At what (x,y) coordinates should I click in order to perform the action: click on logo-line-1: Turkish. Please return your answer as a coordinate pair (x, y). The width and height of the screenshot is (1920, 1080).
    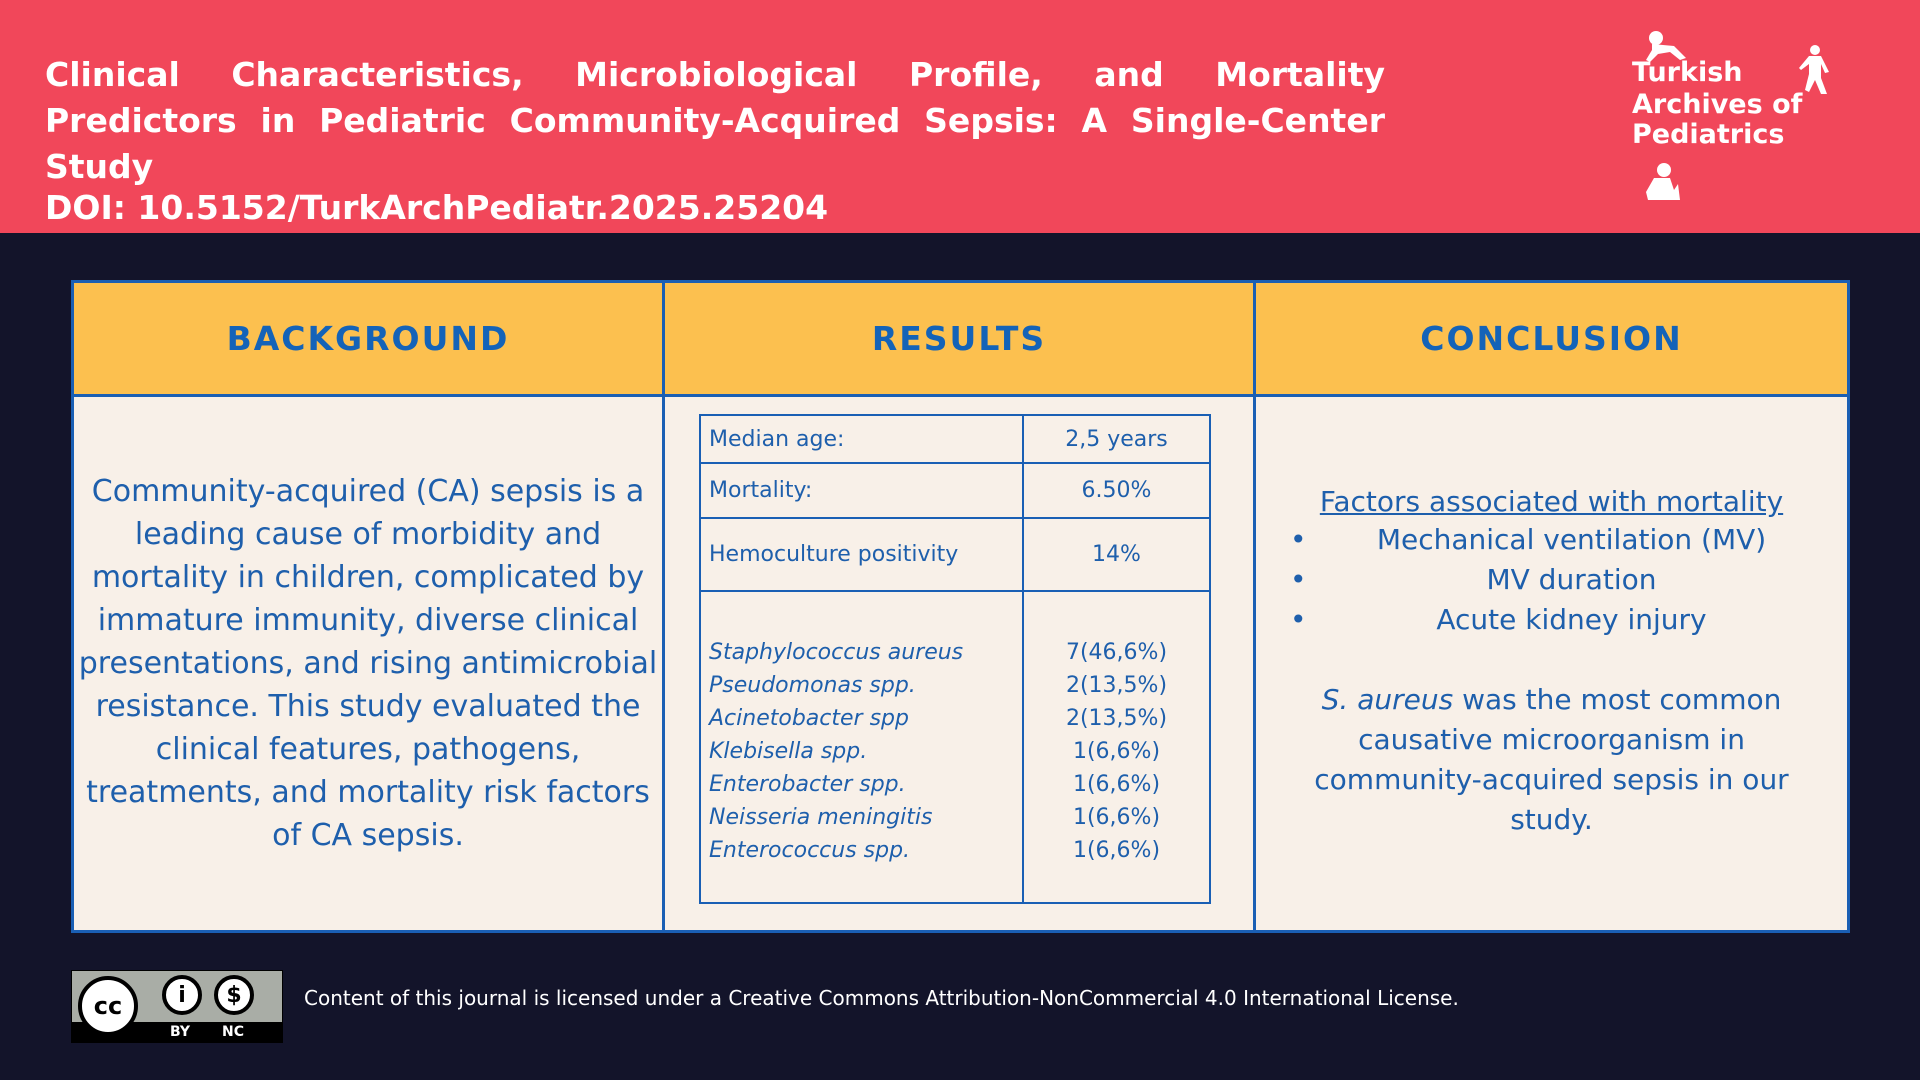
    Looking at the image, I should click on (1687, 72).